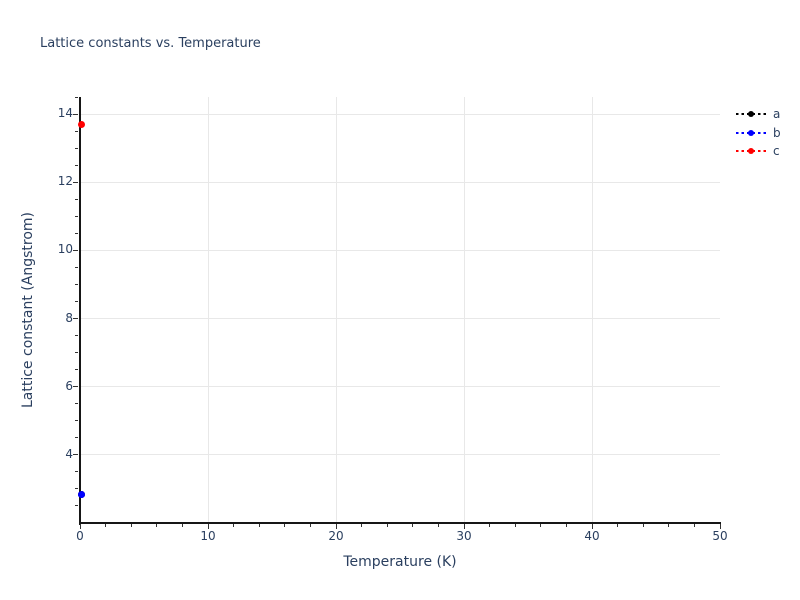  What do you see at coordinates (65, 181) in the screenshot?
I see `y-tick-label: 12` at bounding box center [65, 181].